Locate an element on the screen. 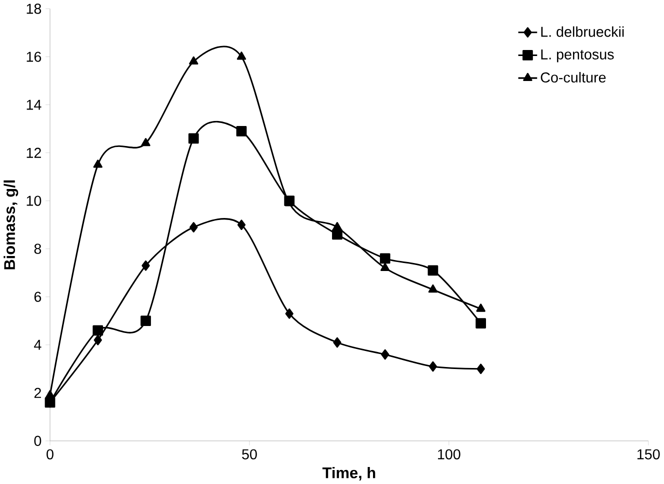  y-tick-label: 18 is located at coordinates (34, 9).